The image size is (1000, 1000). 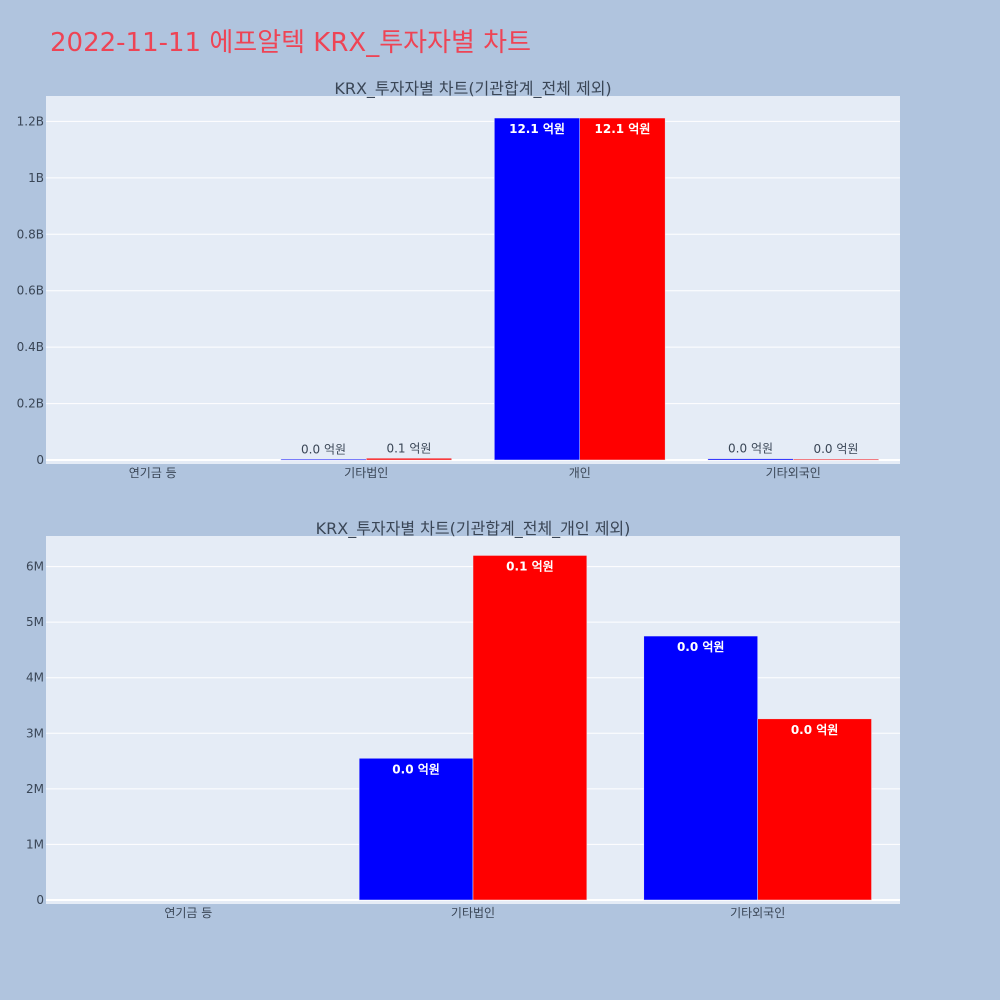 What do you see at coordinates (35, 567) in the screenshot?
I see `chart2-y-tick-label: 6M` at bounding box center [35, 567].